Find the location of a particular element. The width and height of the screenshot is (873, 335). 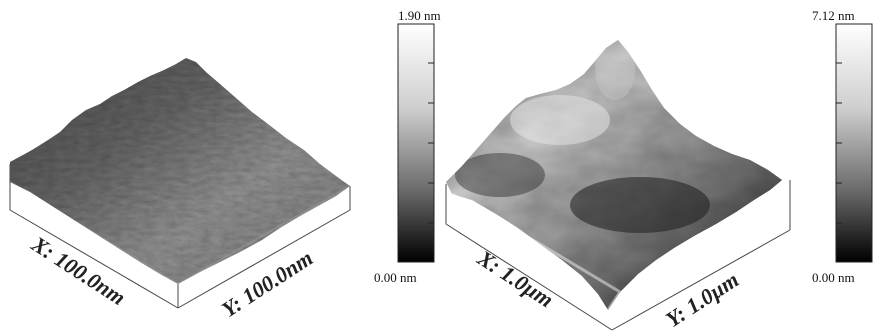

panel-1-color-scale: 1.90 nm 0.00 nm is located at coordinates (407, 146).